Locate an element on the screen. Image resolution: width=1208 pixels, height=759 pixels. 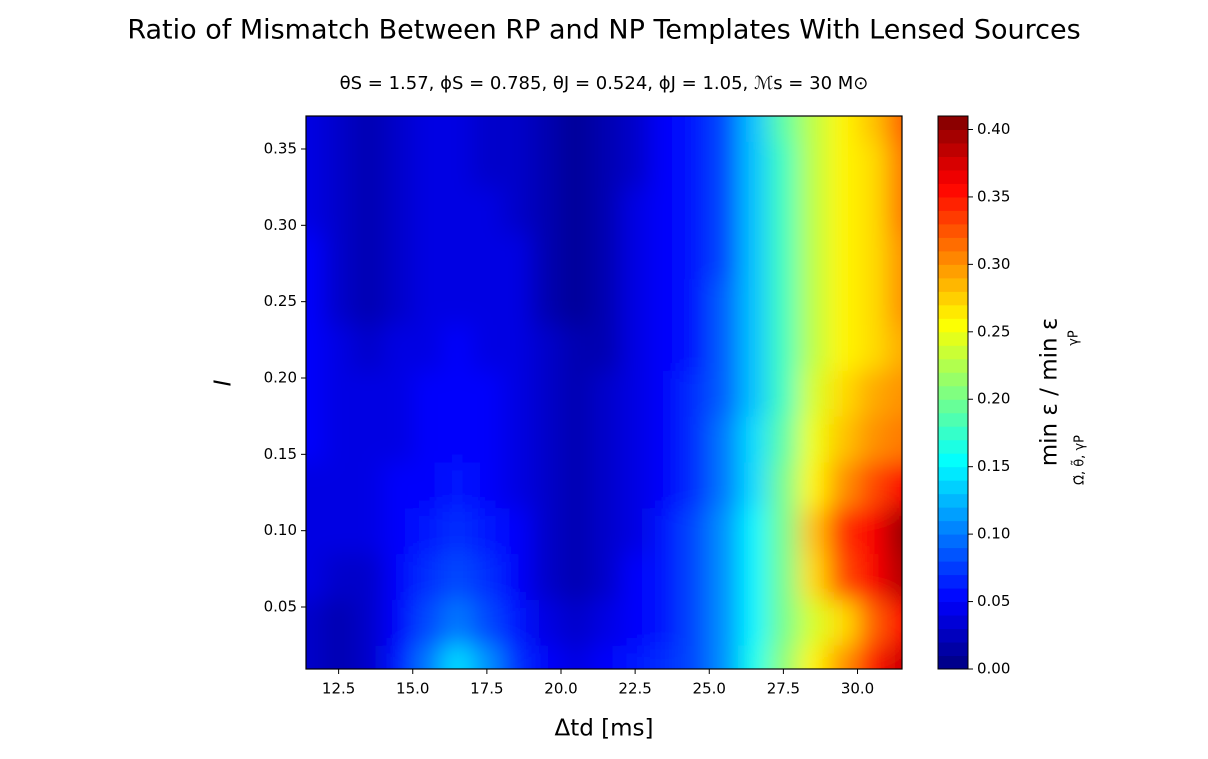
y-tick-label: 0.25 is located at coordinates (280, 301).